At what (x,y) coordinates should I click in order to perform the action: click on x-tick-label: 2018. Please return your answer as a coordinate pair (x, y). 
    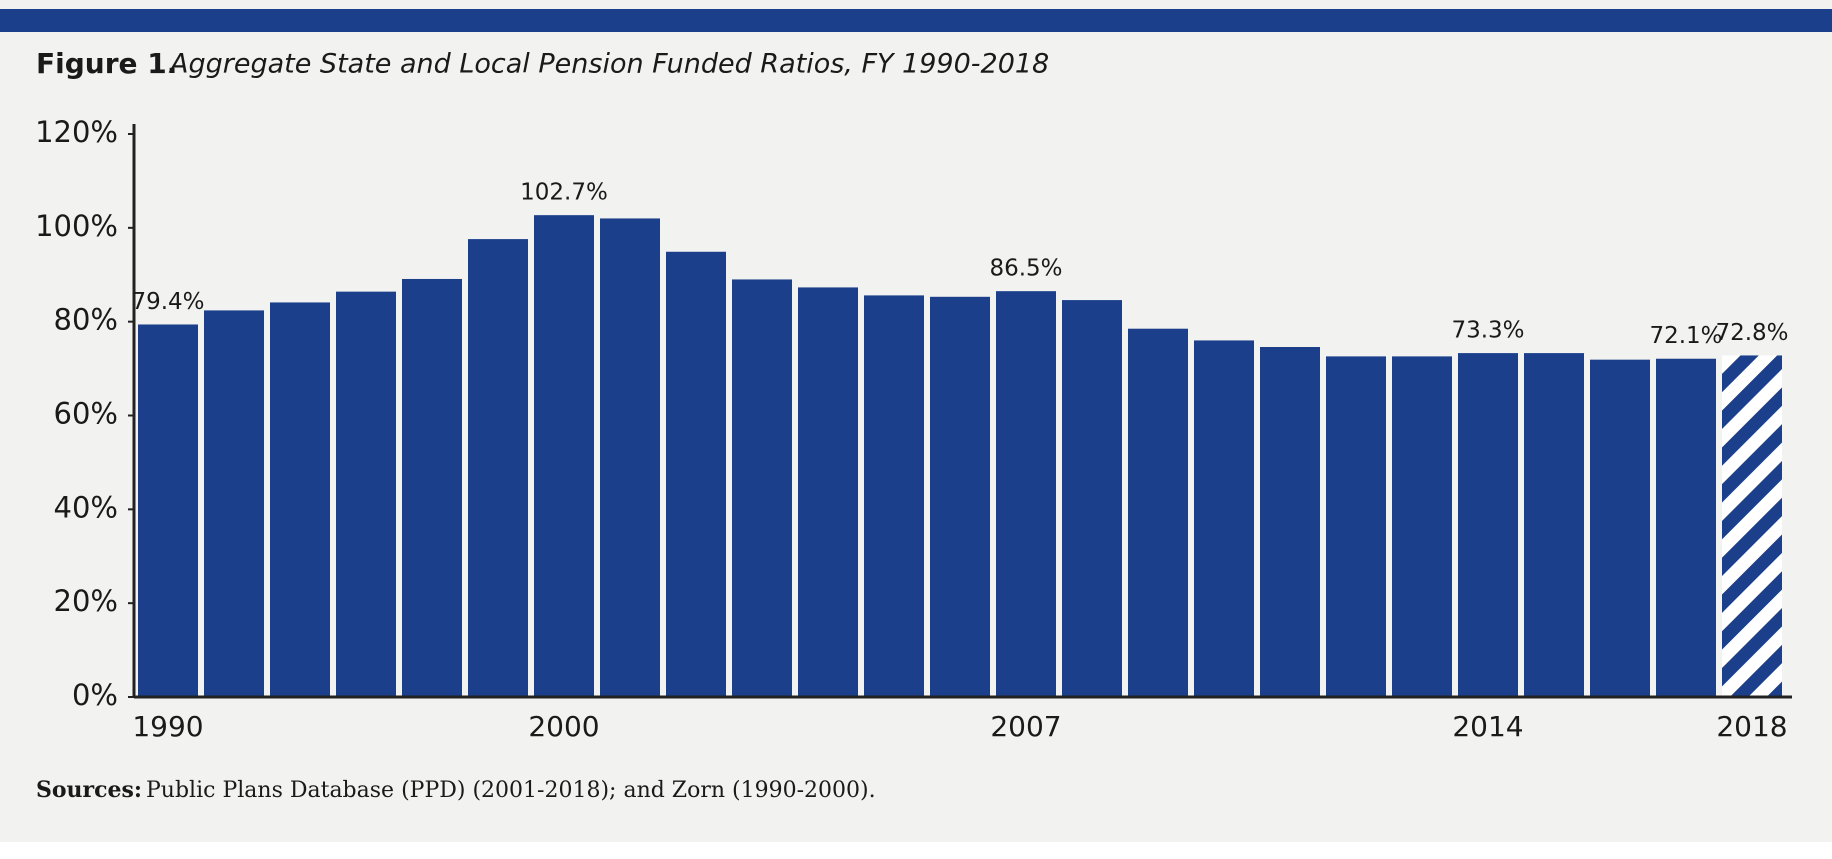
    Looking at the image, I should click on (1751, 726).